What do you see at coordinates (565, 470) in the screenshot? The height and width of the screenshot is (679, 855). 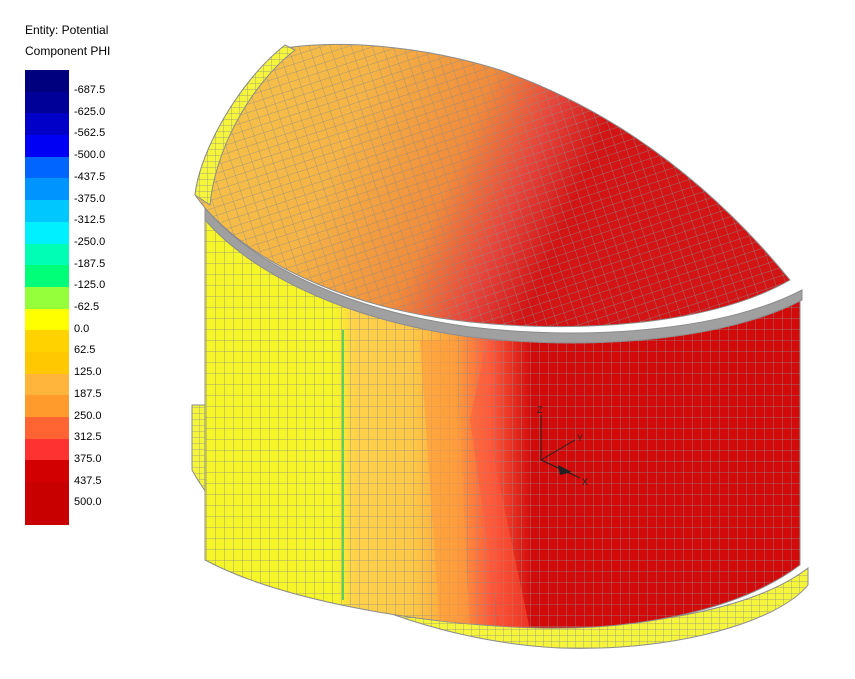 I see `x-axis-arrowhead` at bounding box center [565, 470].